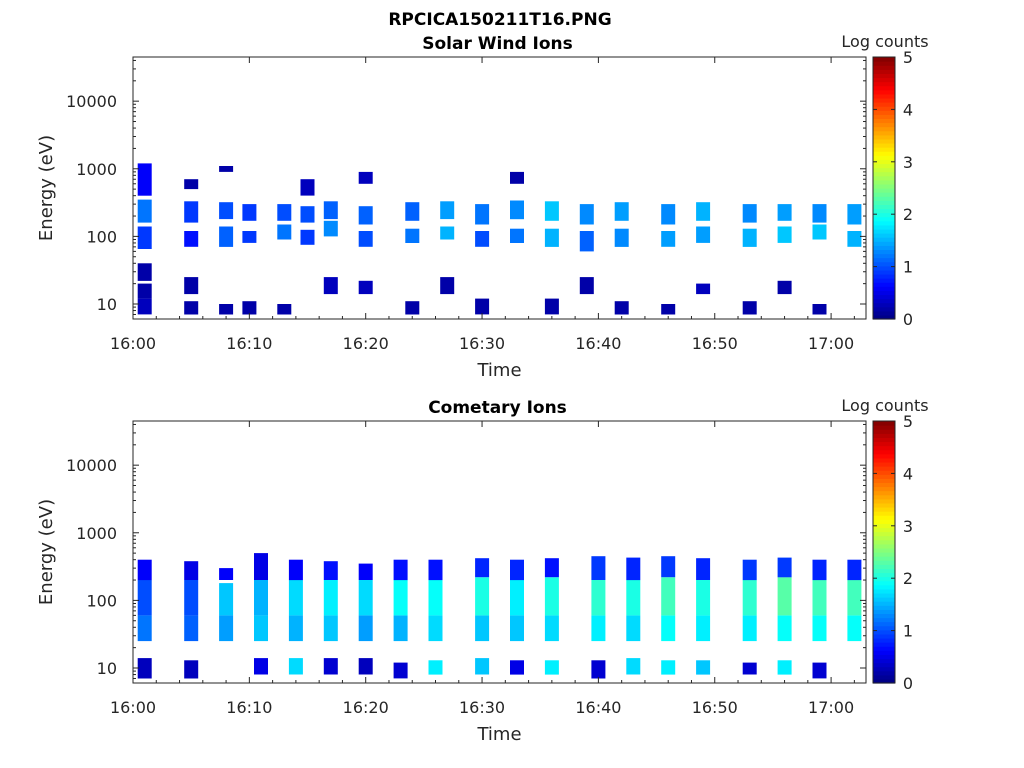 The image size is (1024, 768). I want to click on colorbar-tick-label: 0, so click(908, 319).